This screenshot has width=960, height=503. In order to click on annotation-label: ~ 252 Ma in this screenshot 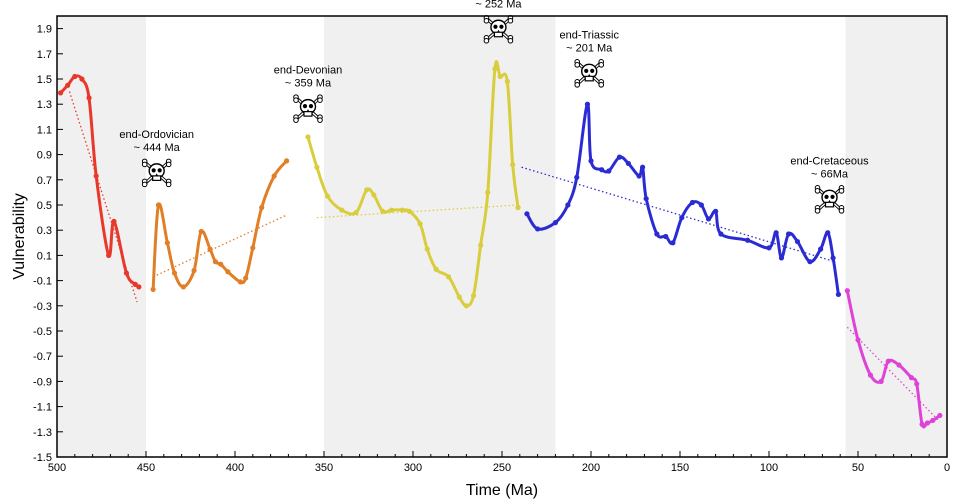, I will do `click(498, 5)`.